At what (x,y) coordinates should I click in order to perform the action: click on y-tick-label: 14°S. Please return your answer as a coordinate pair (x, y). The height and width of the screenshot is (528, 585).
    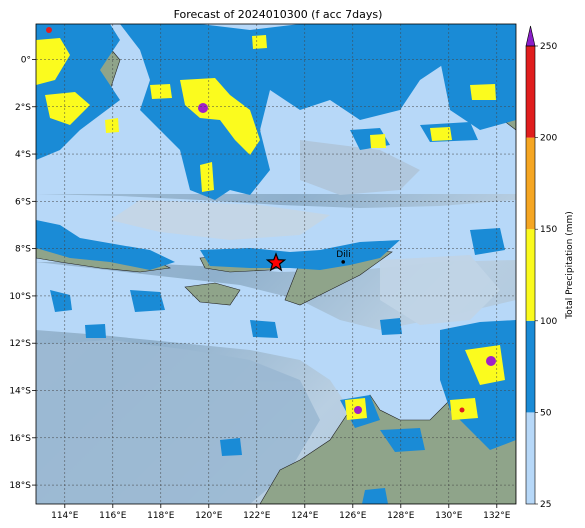
    Looking at the image, I should click on (20, 392).